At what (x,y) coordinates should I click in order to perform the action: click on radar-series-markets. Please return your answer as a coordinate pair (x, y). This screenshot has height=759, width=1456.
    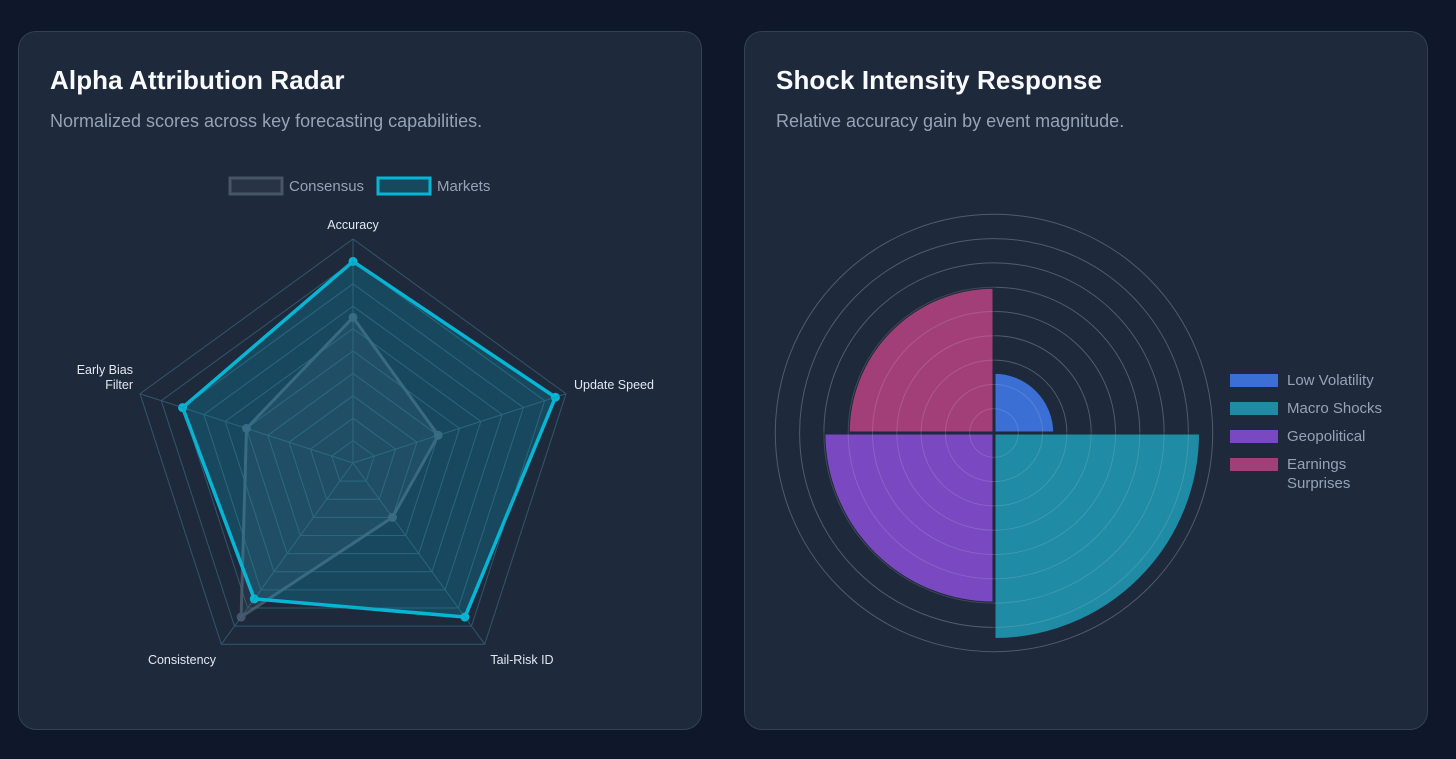
    Looking at the image, I should click on (369, 439).